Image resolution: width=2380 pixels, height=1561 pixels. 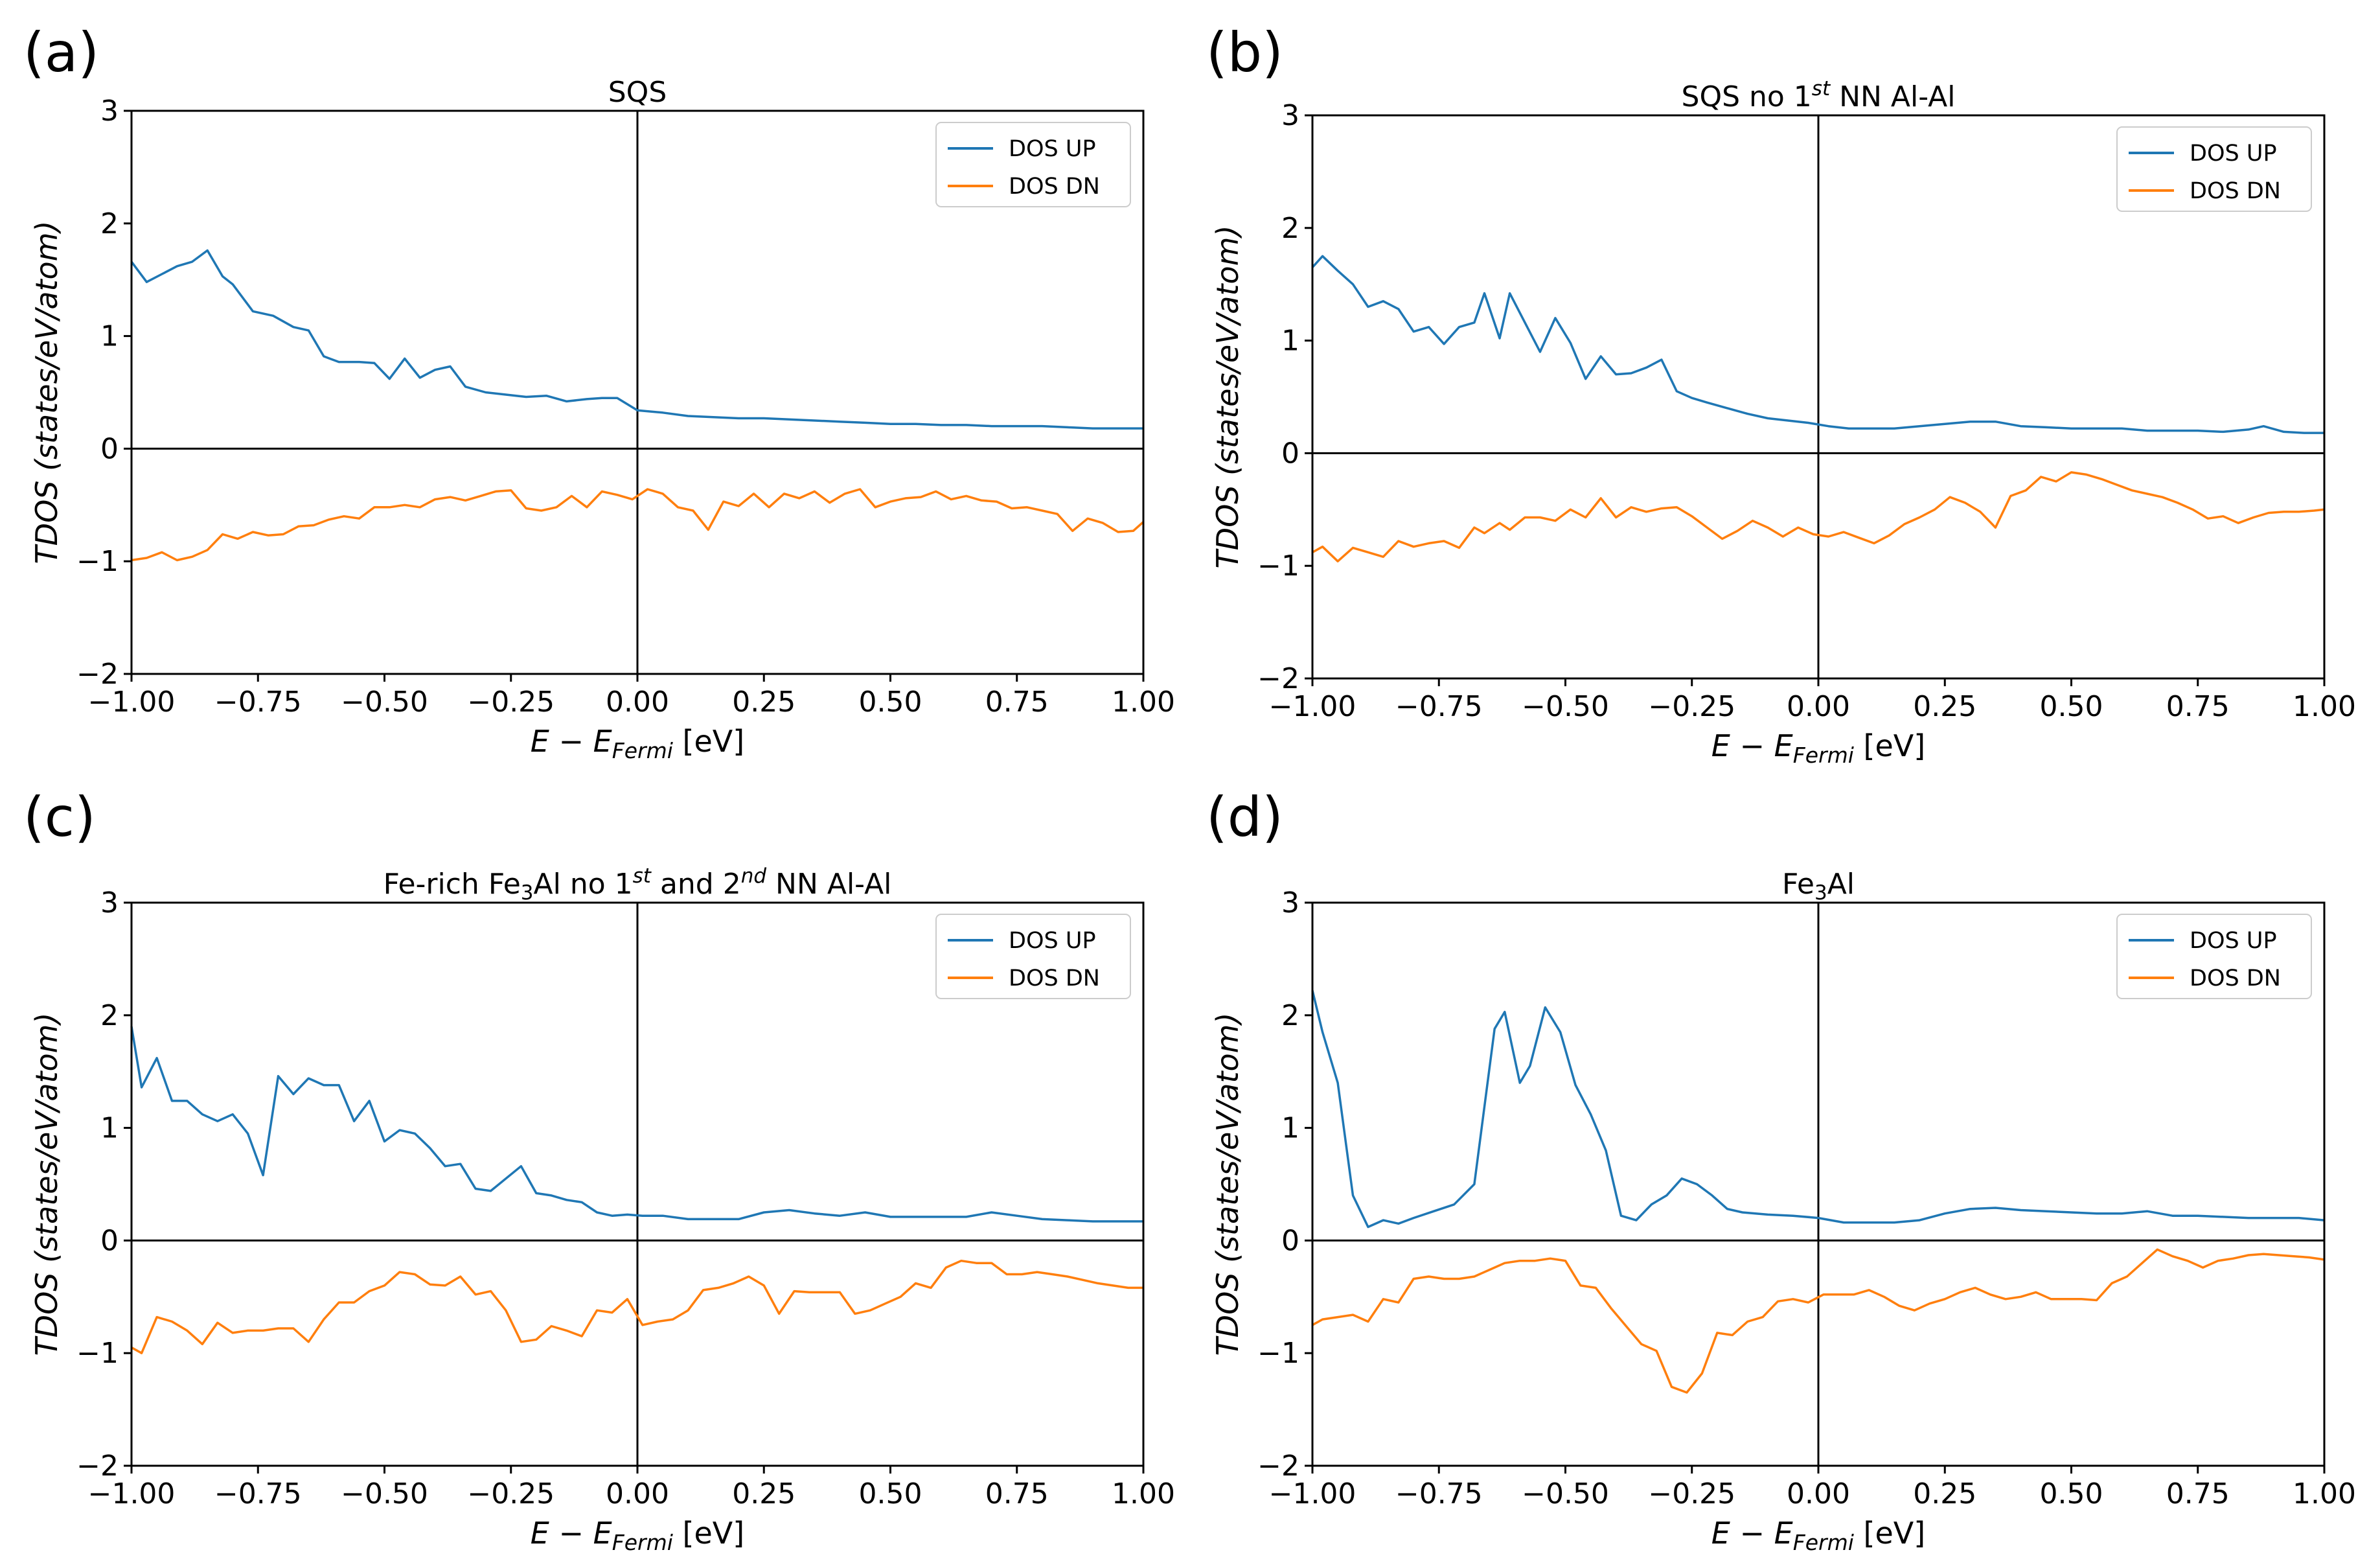 I want to click on panel-letter: (c), so click(x=60, y=817).